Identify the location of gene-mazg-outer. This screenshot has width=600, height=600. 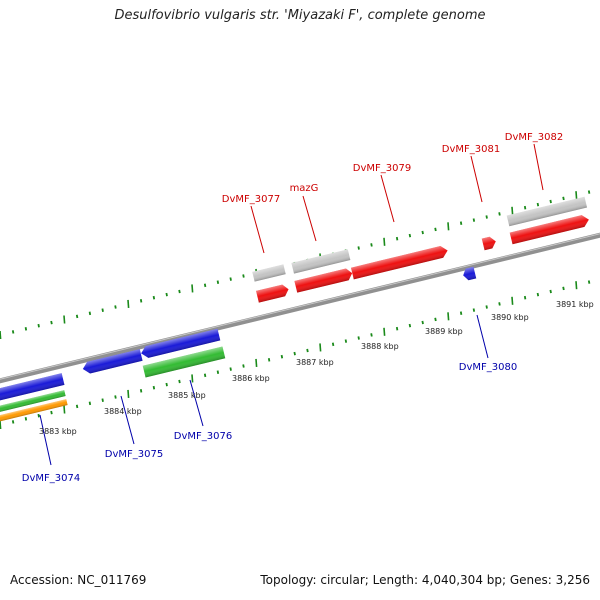
(321, 261).